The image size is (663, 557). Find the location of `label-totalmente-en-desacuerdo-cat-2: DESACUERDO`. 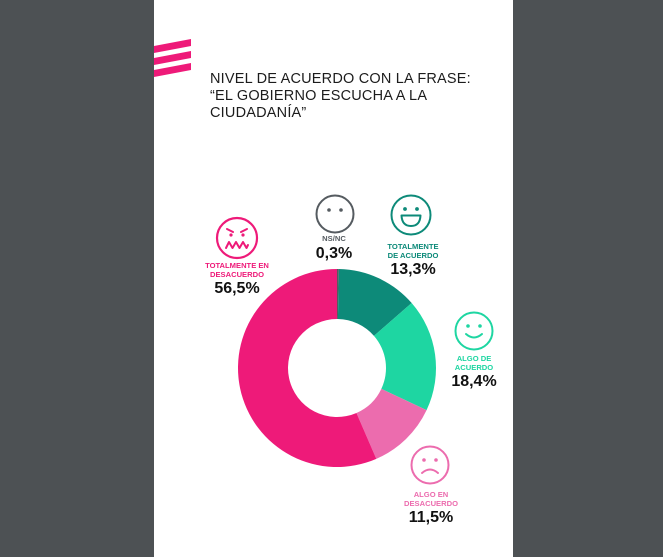

label-totalmente-en-desacuerdo-cat-2: DESACUERDO is located at coordinates (236, 274).